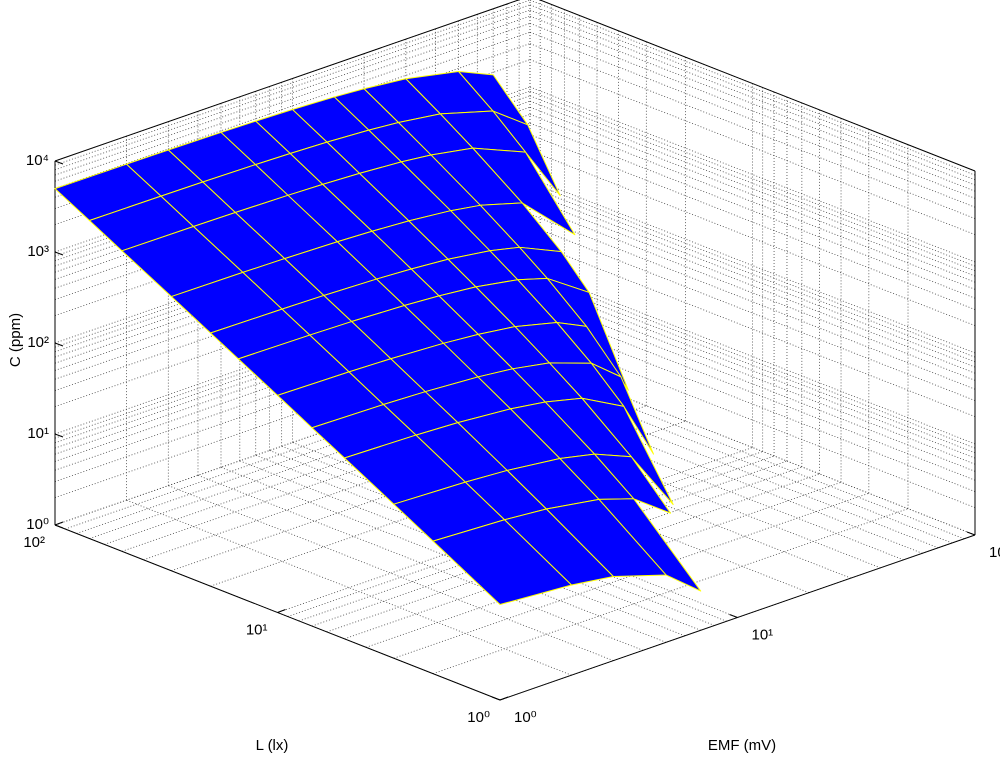 This screenshot has height=764, width=1000. I want to click on y-tick-label: 10¹, so click(257, 629).